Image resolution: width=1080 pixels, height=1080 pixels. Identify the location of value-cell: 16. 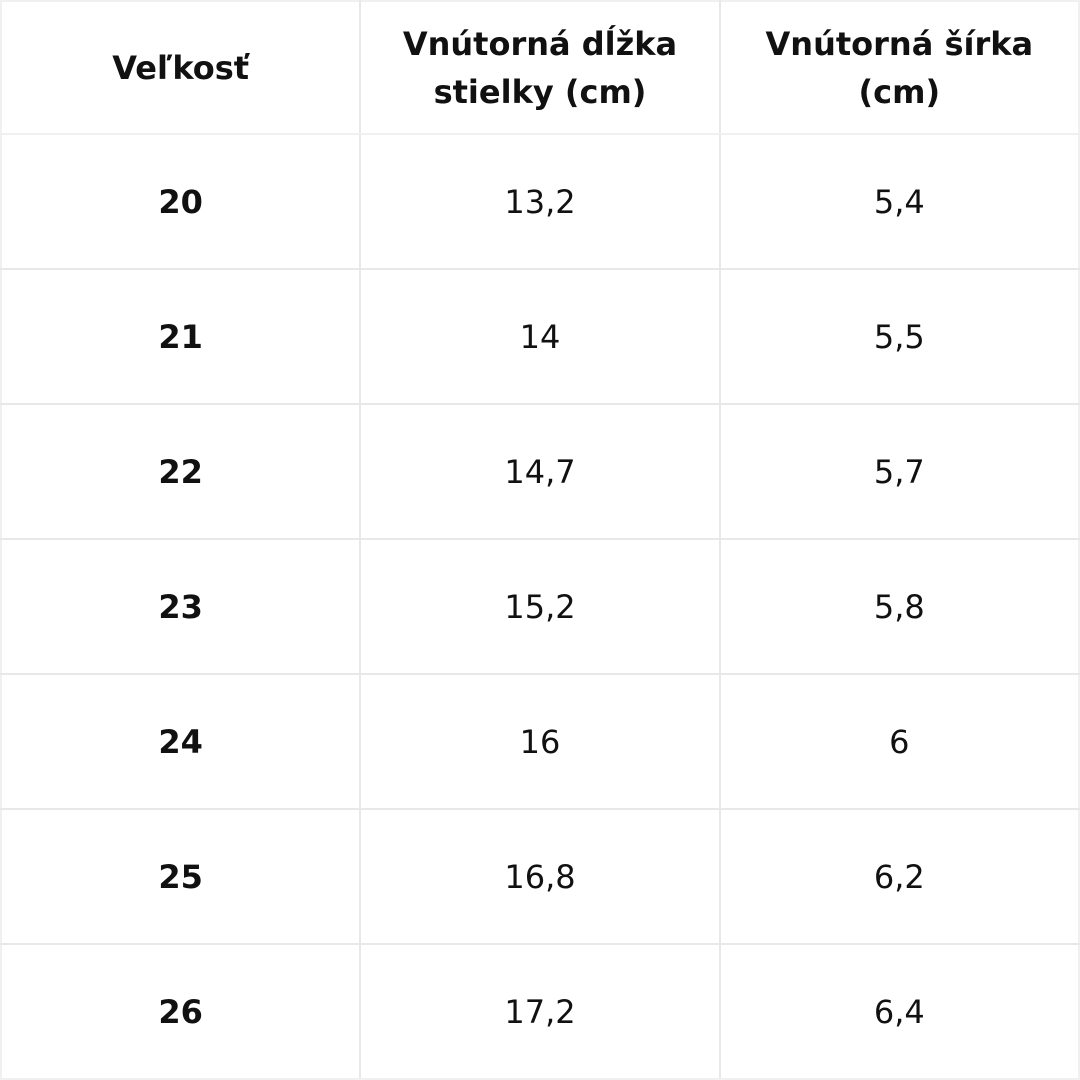
(540, 741).